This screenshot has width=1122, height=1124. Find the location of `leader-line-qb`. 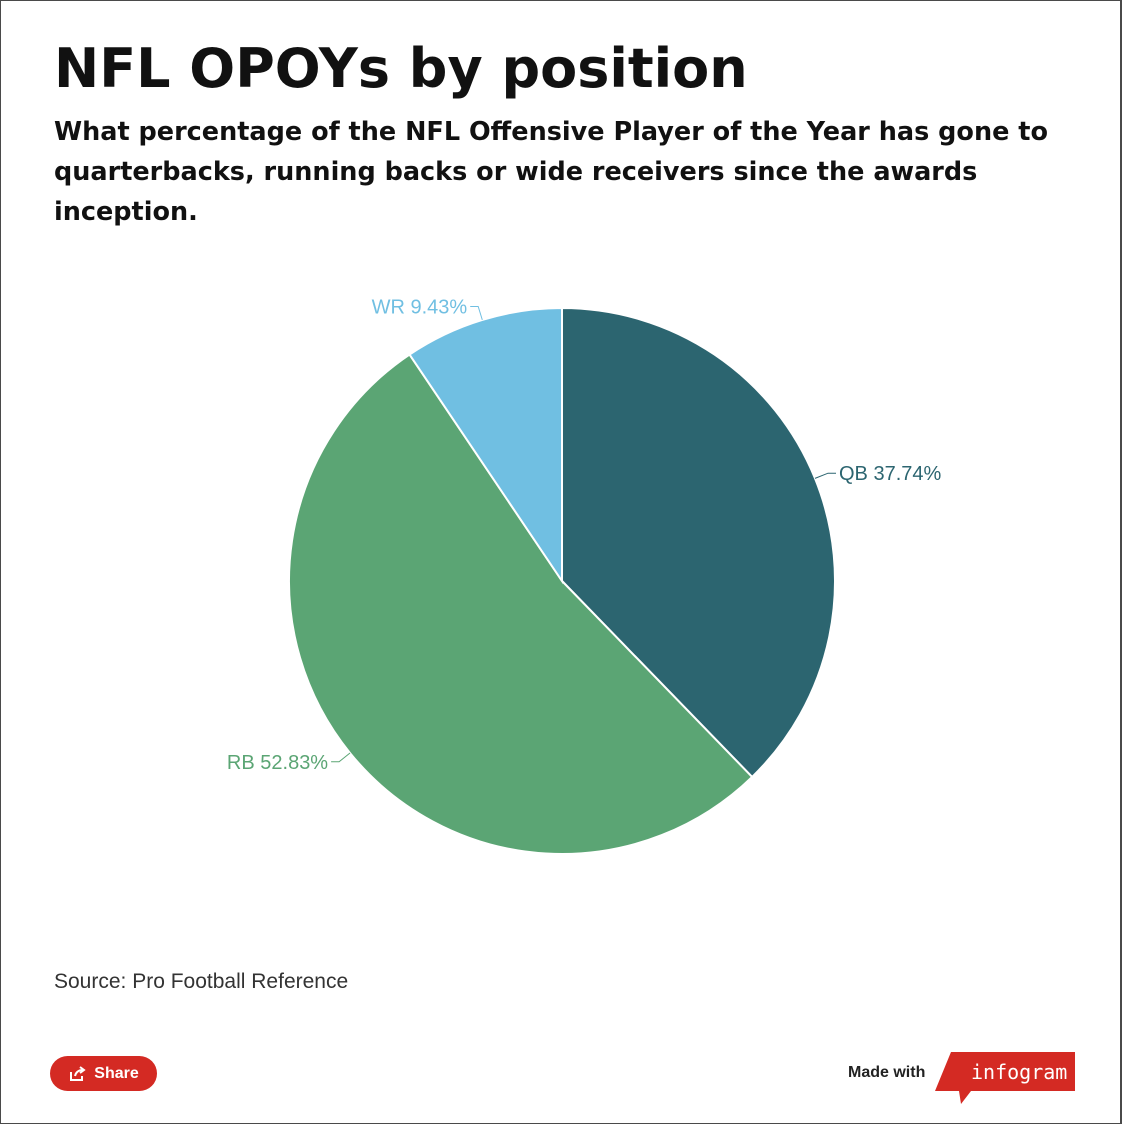

leader-line-qb is located at coordinates (825, 475).